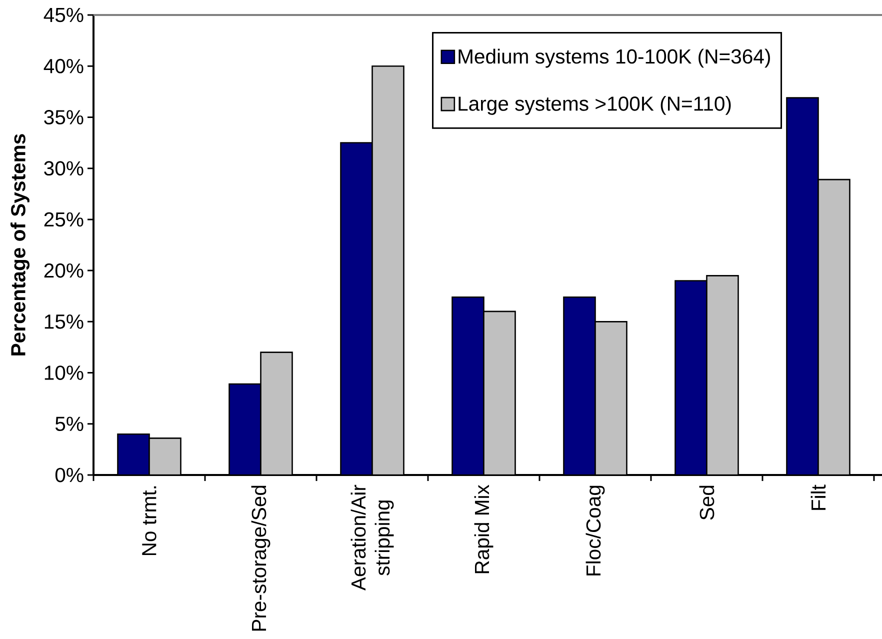 The image size is (882, 639). Describe the element at coordinates (594, 105) in the screenshot. I see `legend-label: Large systems >100K (N=110)` at that location.